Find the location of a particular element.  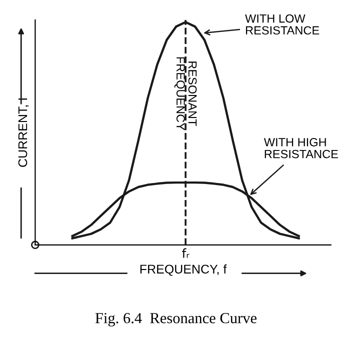

text: fᵣ is located at coordinates (186, 253).